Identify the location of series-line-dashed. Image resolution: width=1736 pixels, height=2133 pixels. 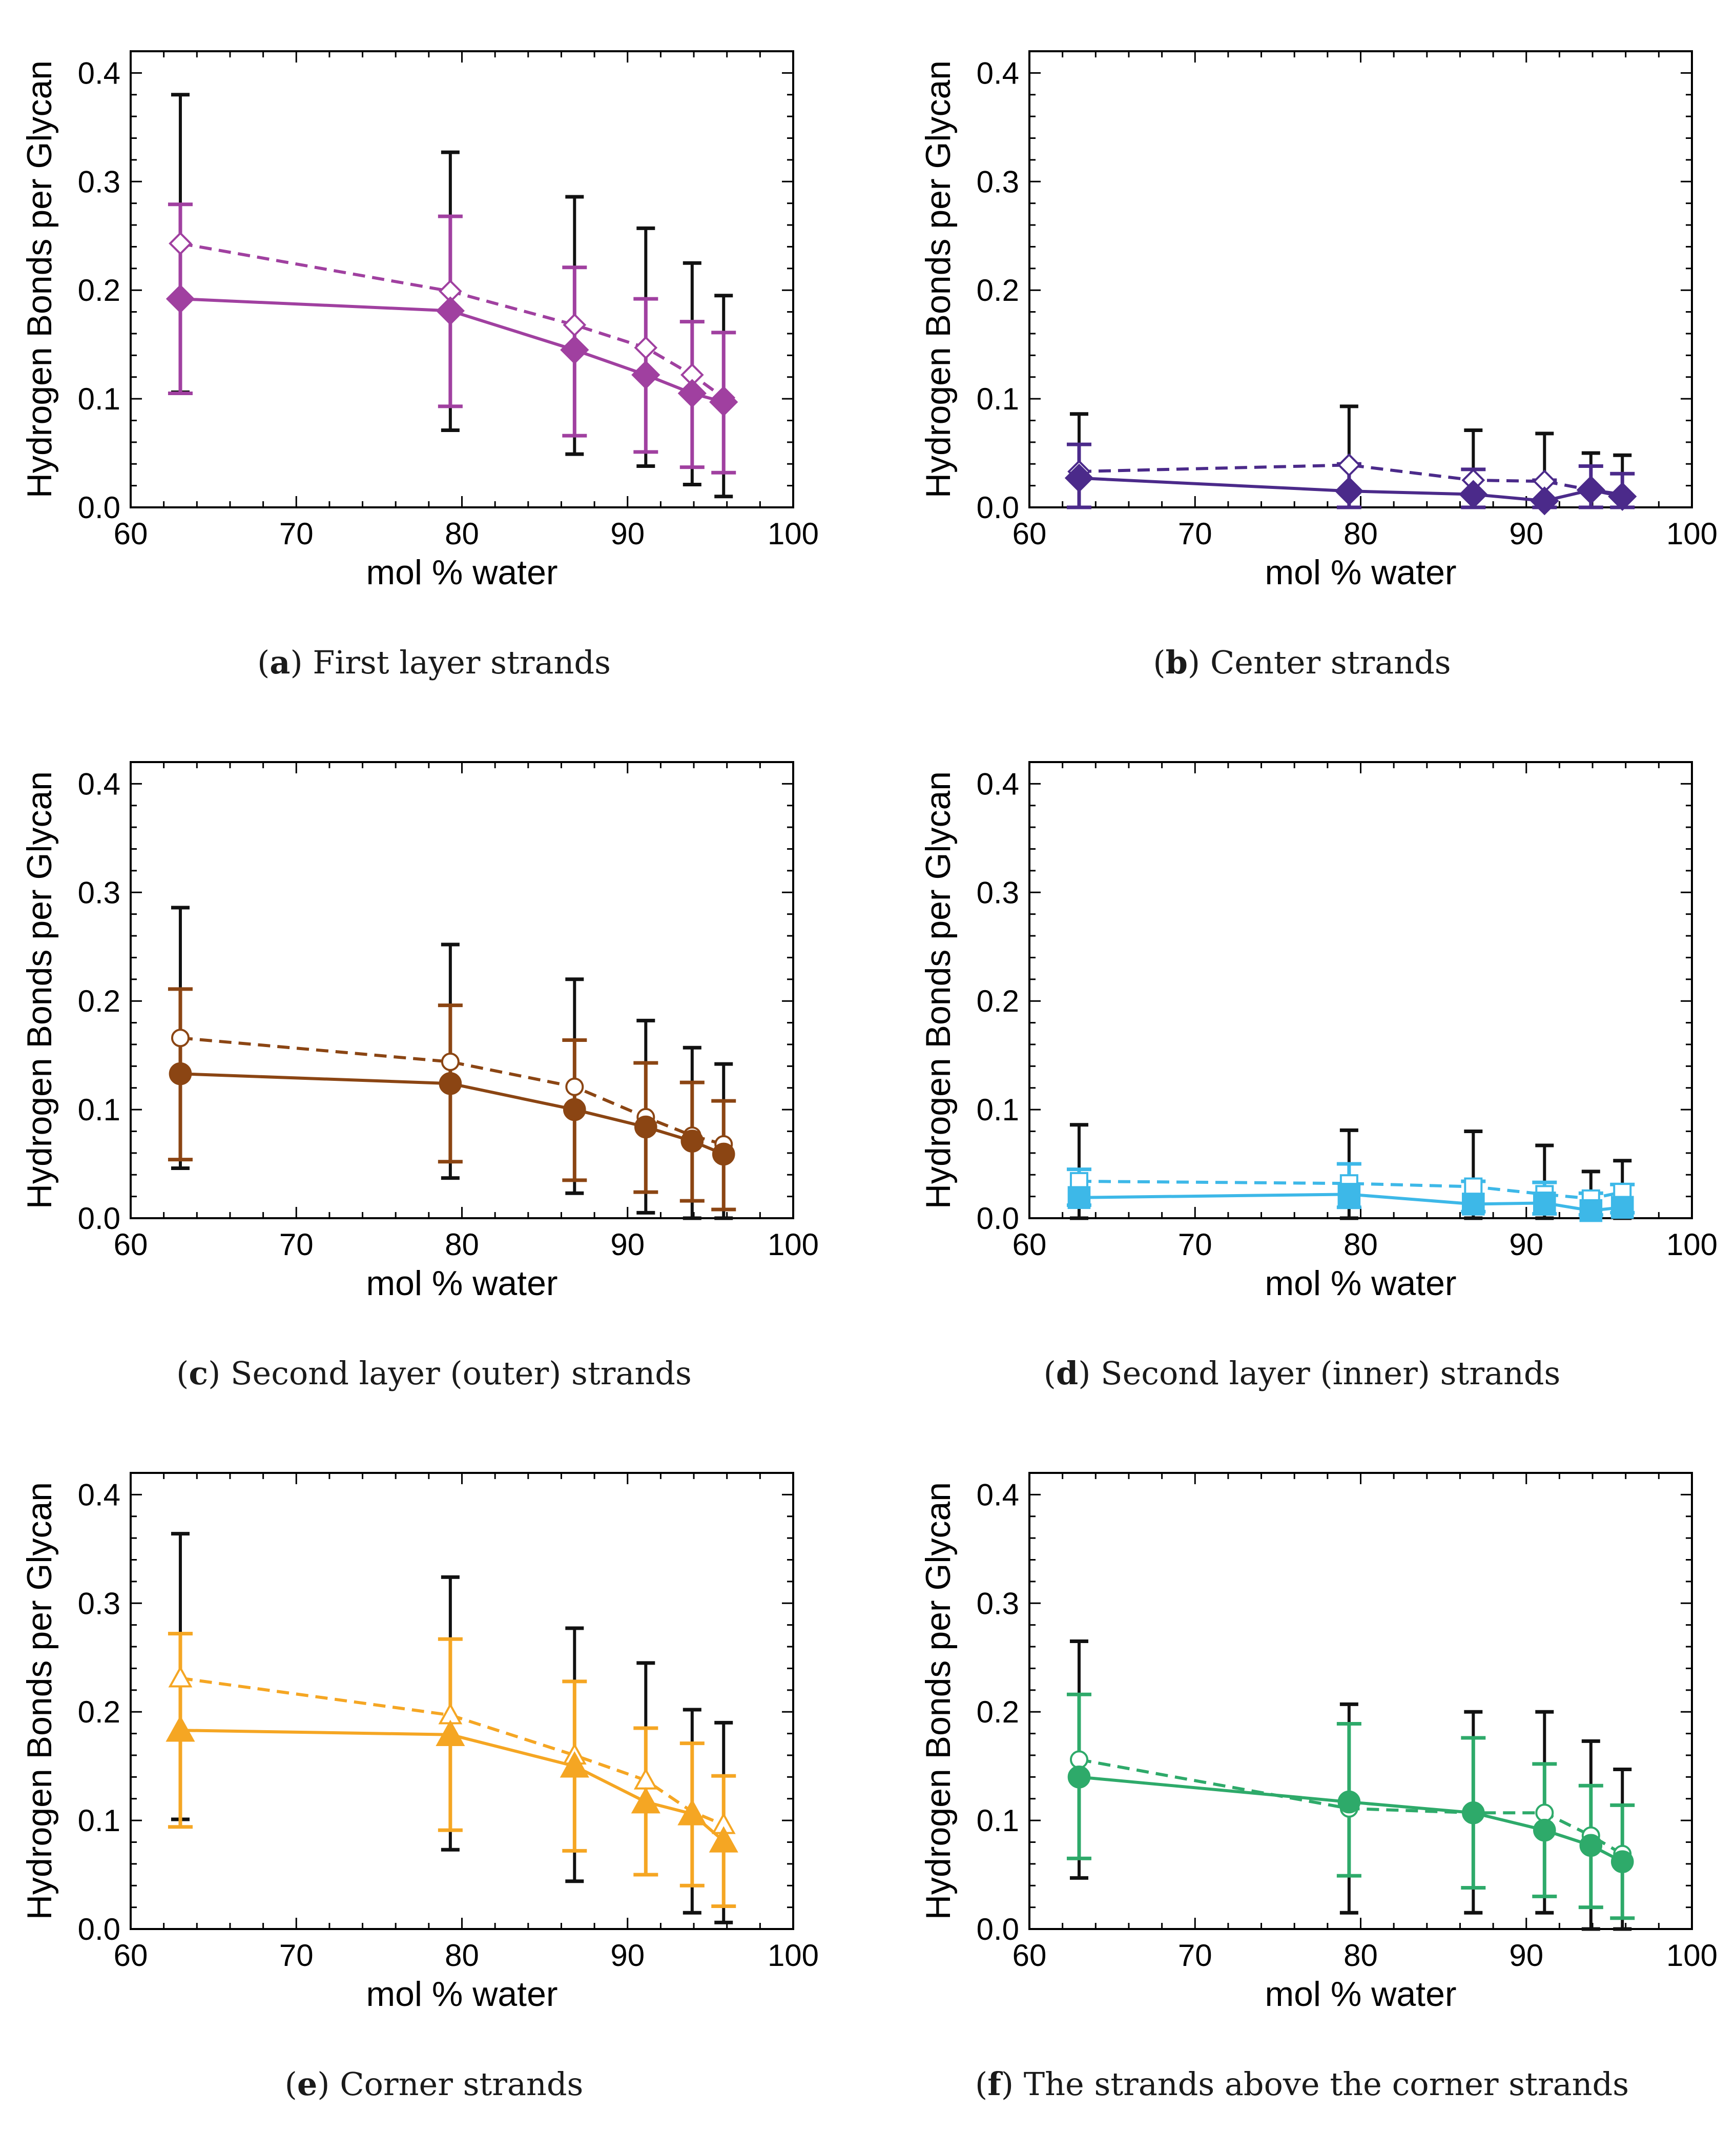
(1351, 479).